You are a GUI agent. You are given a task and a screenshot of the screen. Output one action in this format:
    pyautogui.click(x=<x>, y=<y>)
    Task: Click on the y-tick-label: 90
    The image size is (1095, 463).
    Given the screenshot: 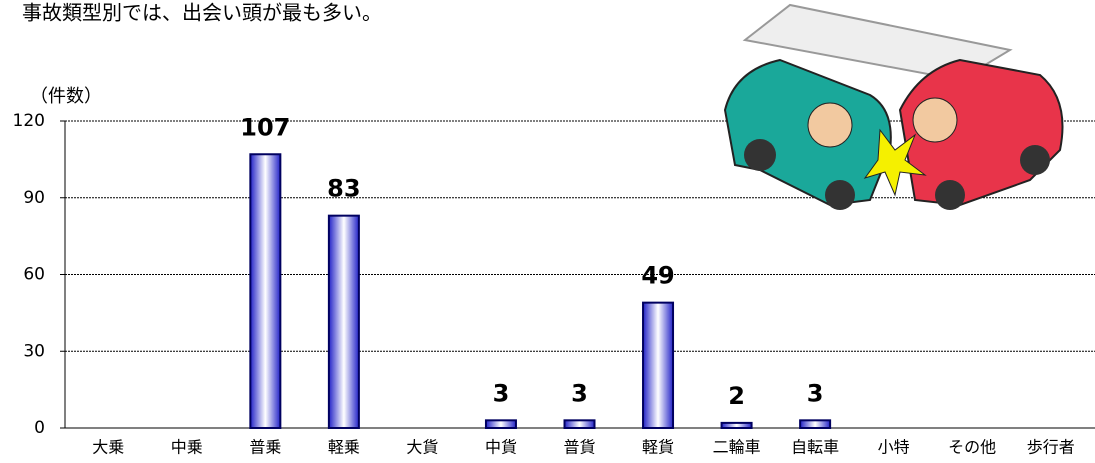 What is the action you would take?
    pyautogui.click(x=34, y=198)
    